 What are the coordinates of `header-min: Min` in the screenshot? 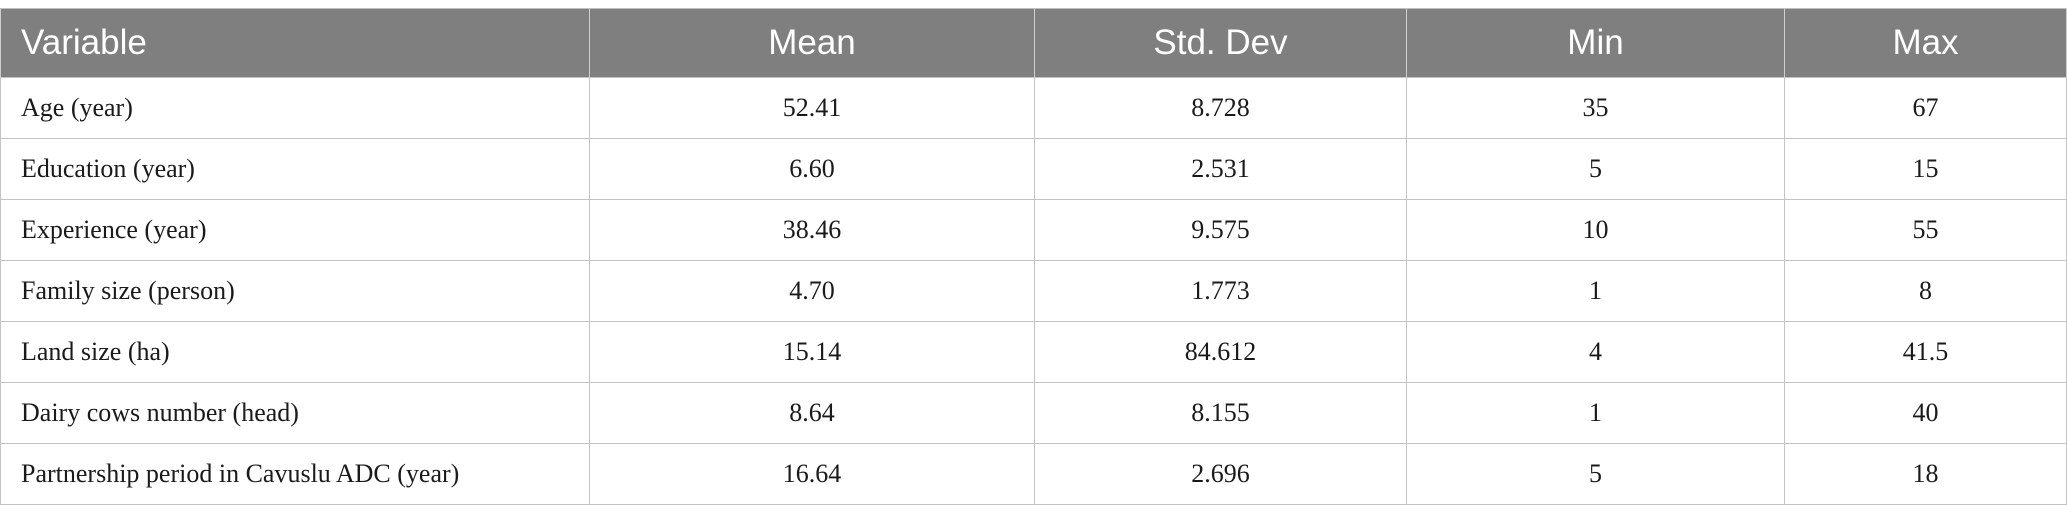 It's located at (1595, 43).